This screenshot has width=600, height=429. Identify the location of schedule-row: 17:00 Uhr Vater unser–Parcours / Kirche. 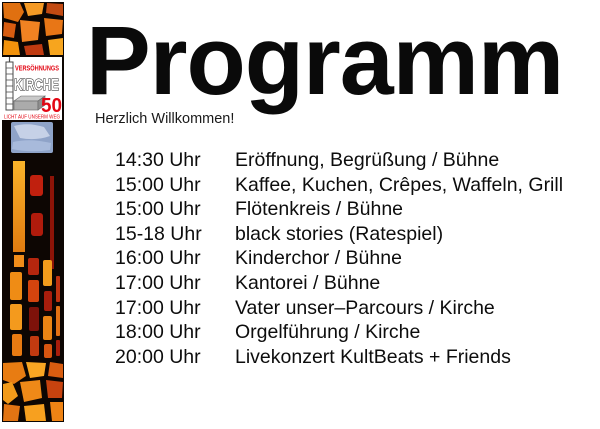
(352, 308).